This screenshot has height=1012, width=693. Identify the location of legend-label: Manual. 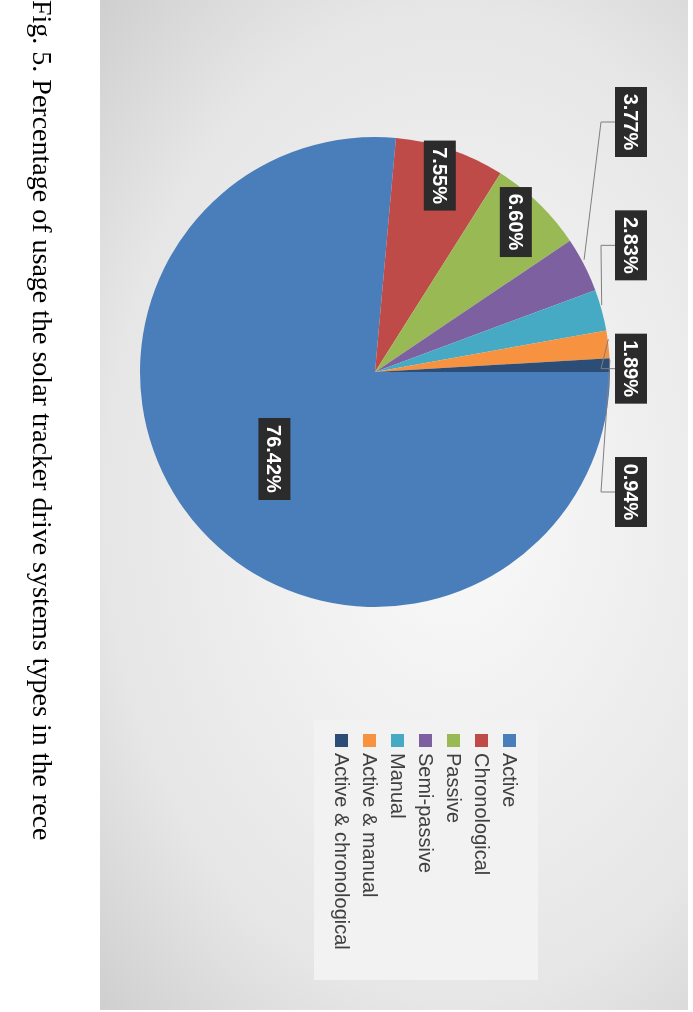
(398, 786).